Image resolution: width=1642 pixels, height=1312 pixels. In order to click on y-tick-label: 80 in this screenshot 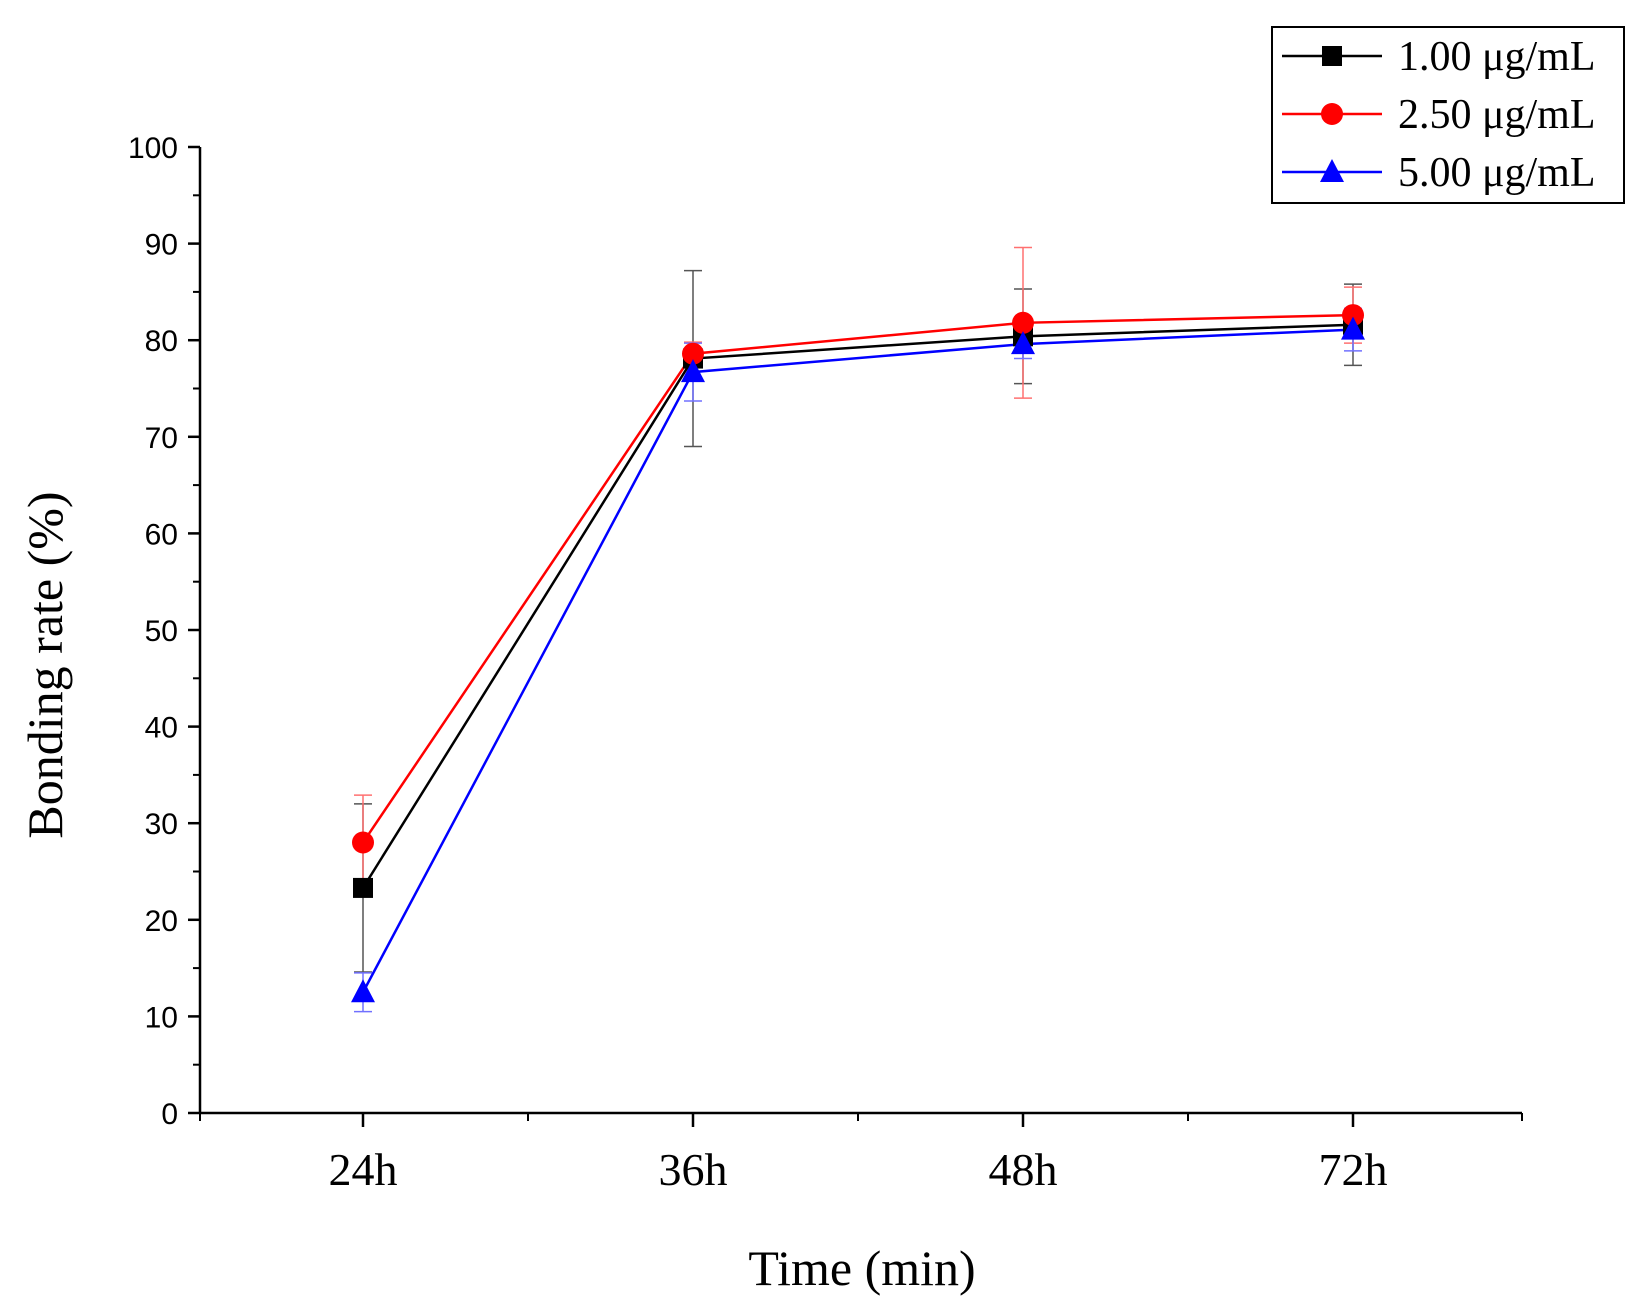, I will do `click(161, 341)`.